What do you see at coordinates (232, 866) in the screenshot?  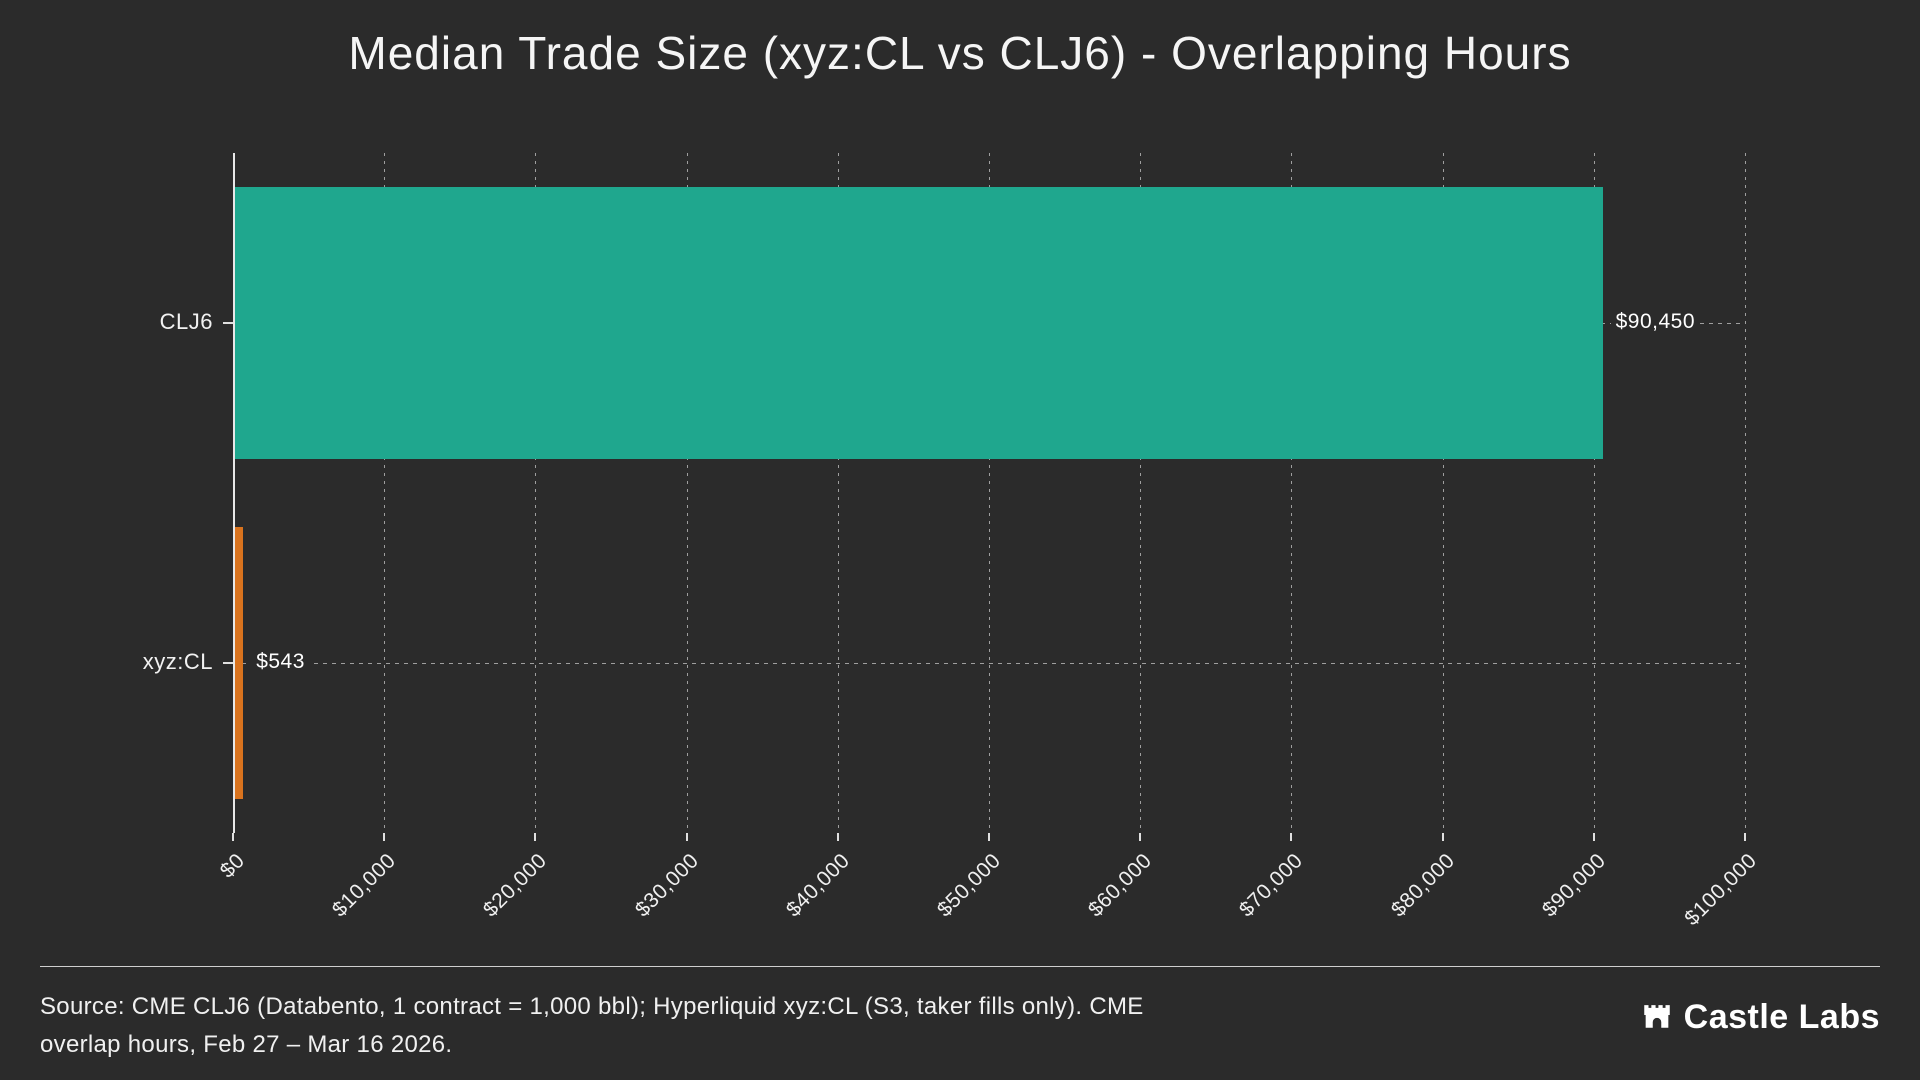 I see `x-tick-label: $0` at bounding box center [232, 866].